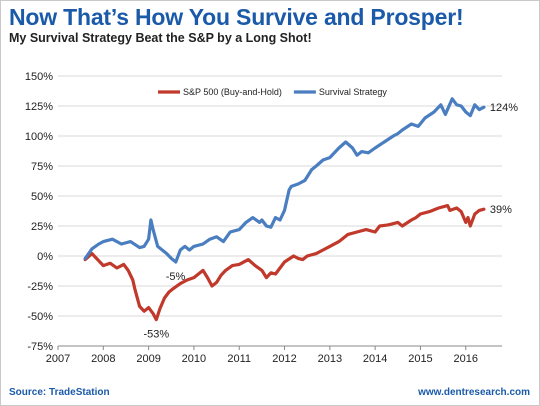  I want to click on x-tick-label: 2012, so click(284, 359).